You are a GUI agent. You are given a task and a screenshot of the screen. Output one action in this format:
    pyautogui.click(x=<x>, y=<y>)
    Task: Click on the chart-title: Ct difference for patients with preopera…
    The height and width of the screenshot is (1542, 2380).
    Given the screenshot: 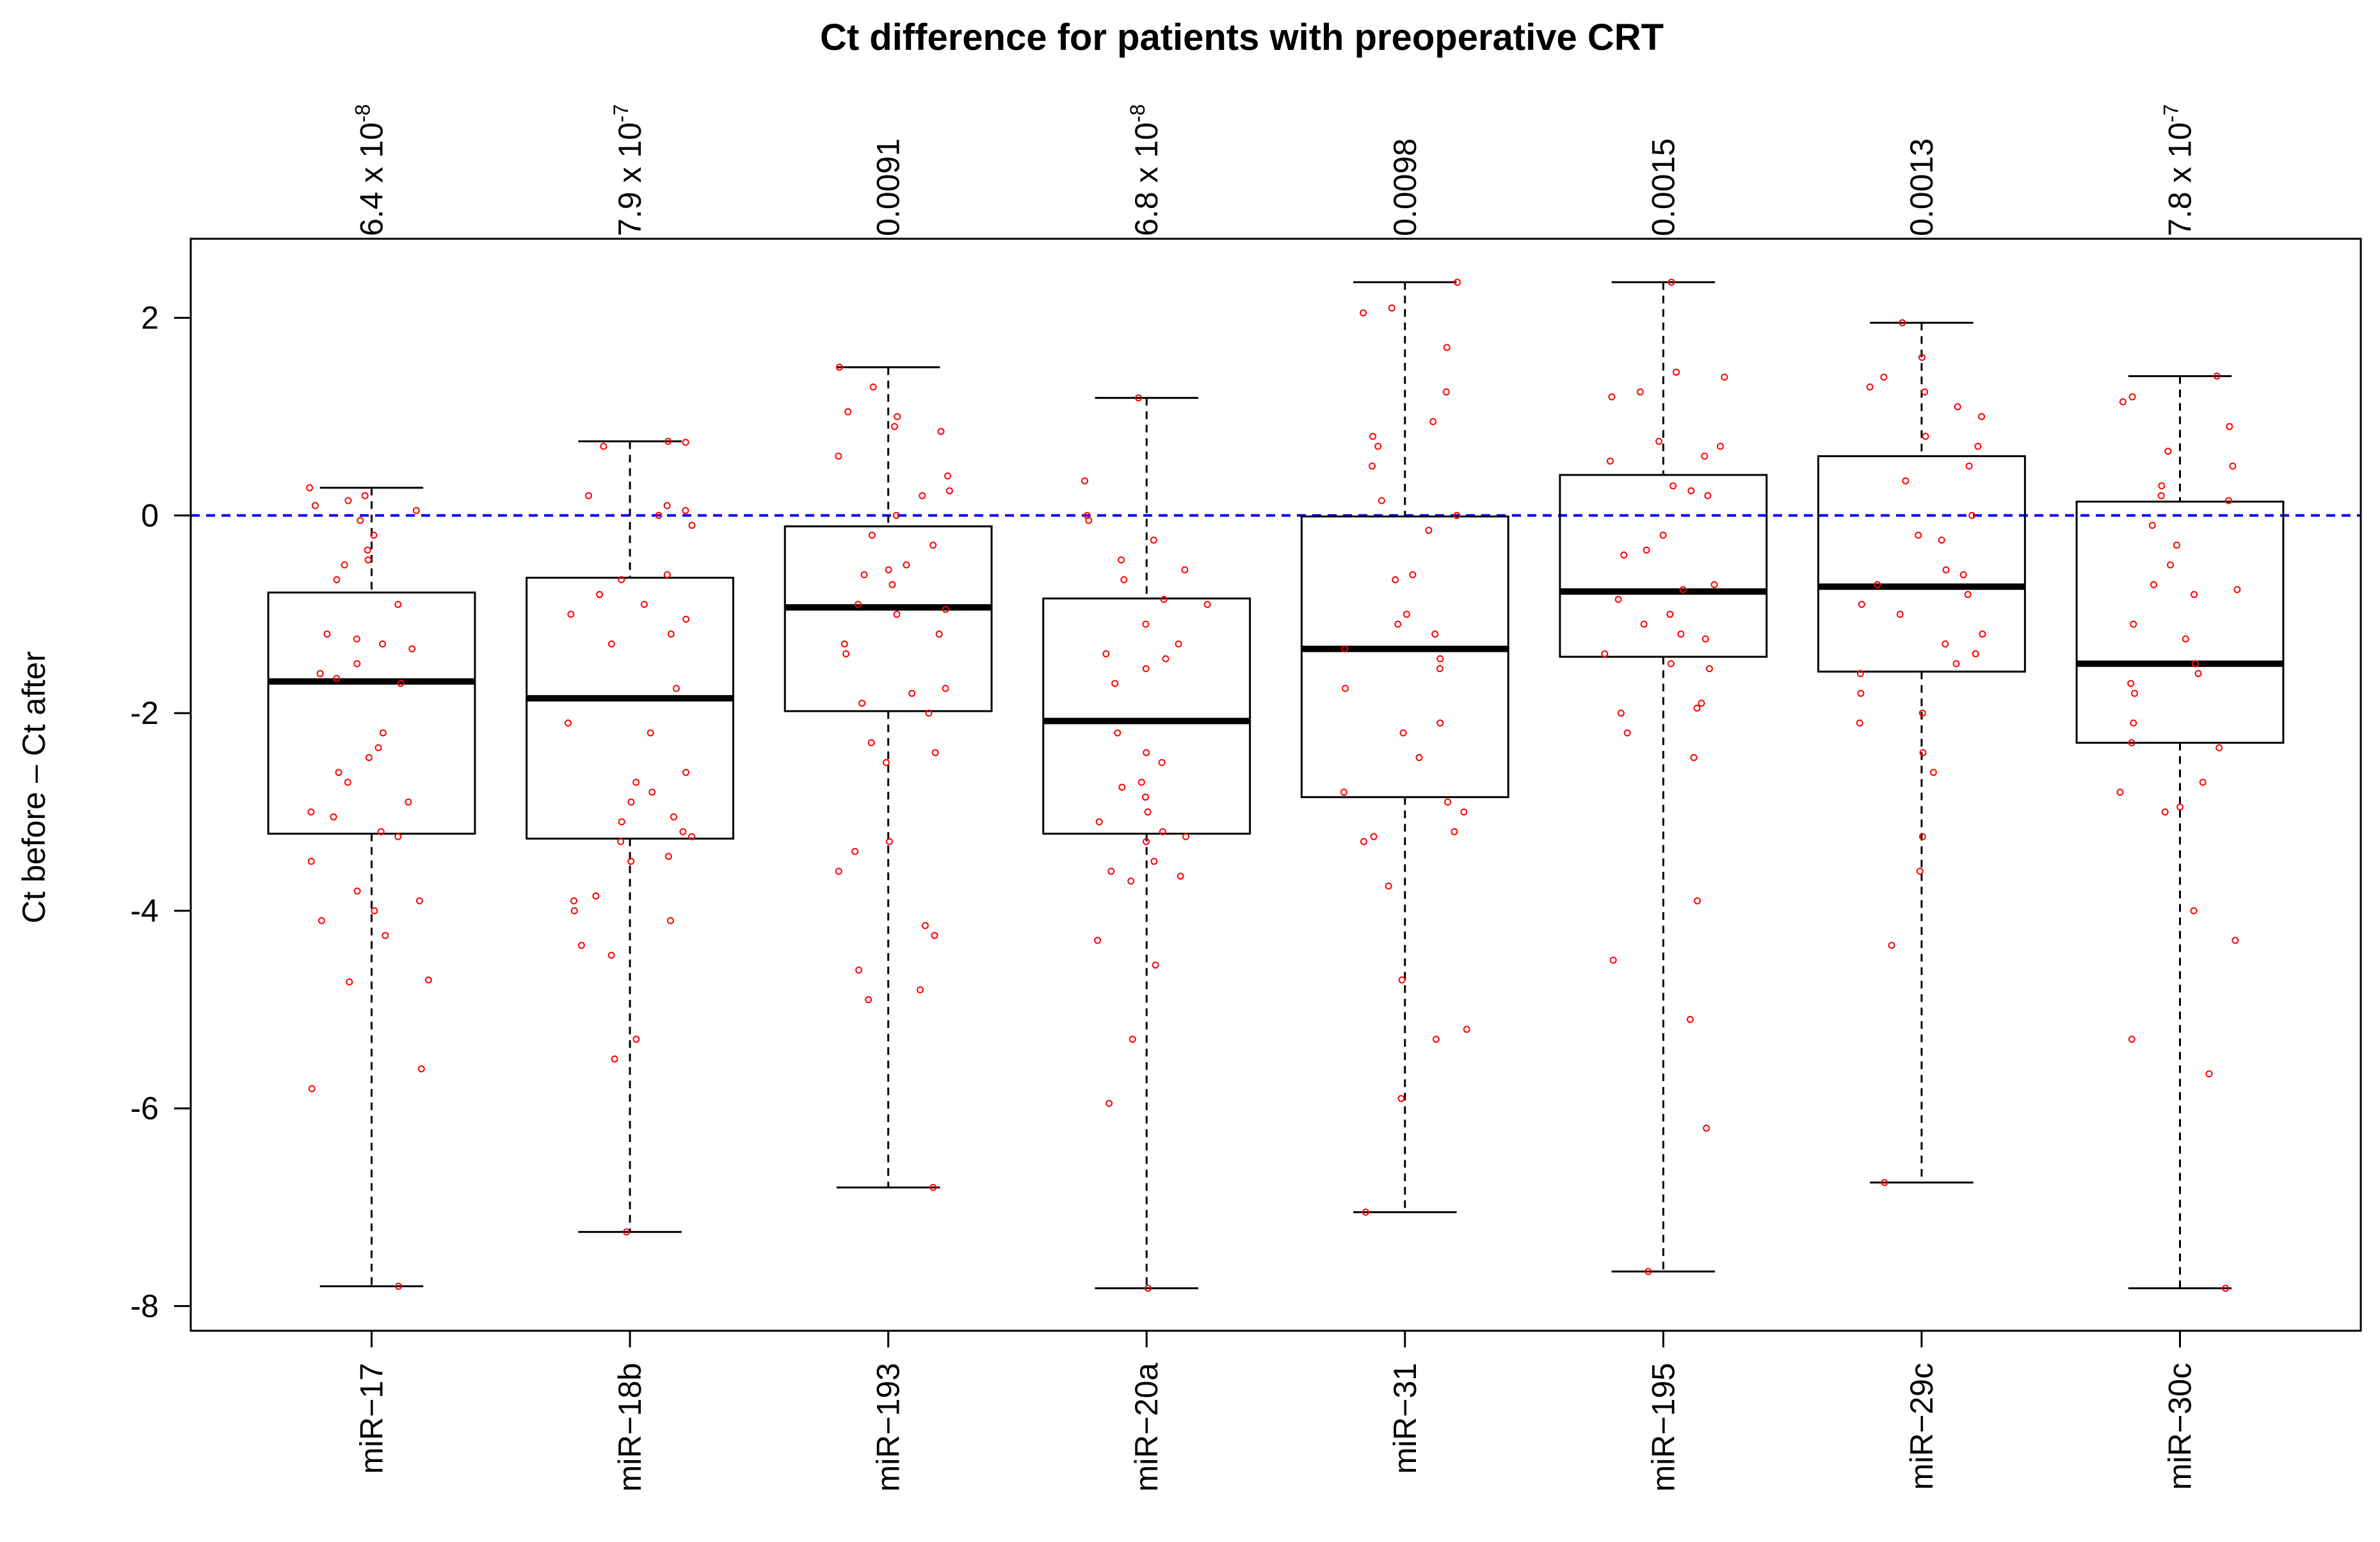 What is the action you would take?
    pyautogui.click(x=1242, y=37)
    